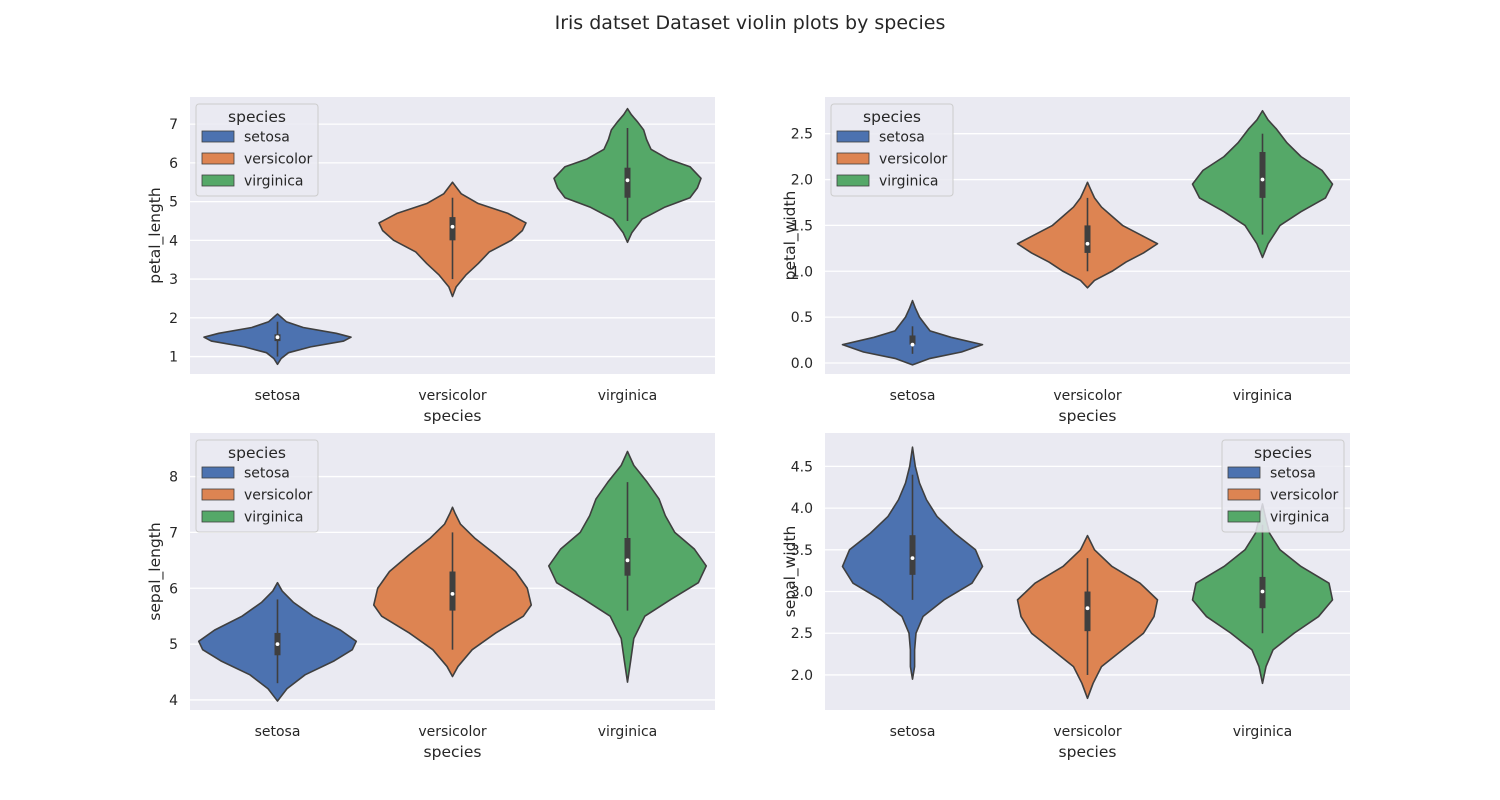 This screenshot has width=1500, height=800. What do you see at coordinates (173, 319) in the screenshot?
I see `y-tick-label: 2` at bounding box center [173, 319].